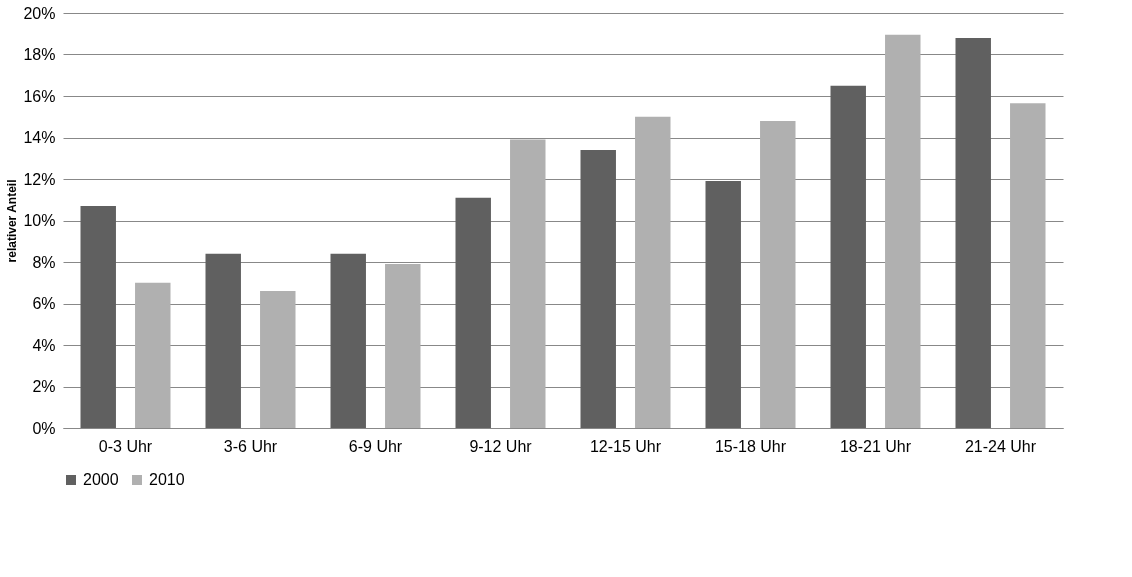  Describe the element at coordinates (501, 446) in the screenshot. I see `x-tick-label: 9-12 Uhr` at that location.